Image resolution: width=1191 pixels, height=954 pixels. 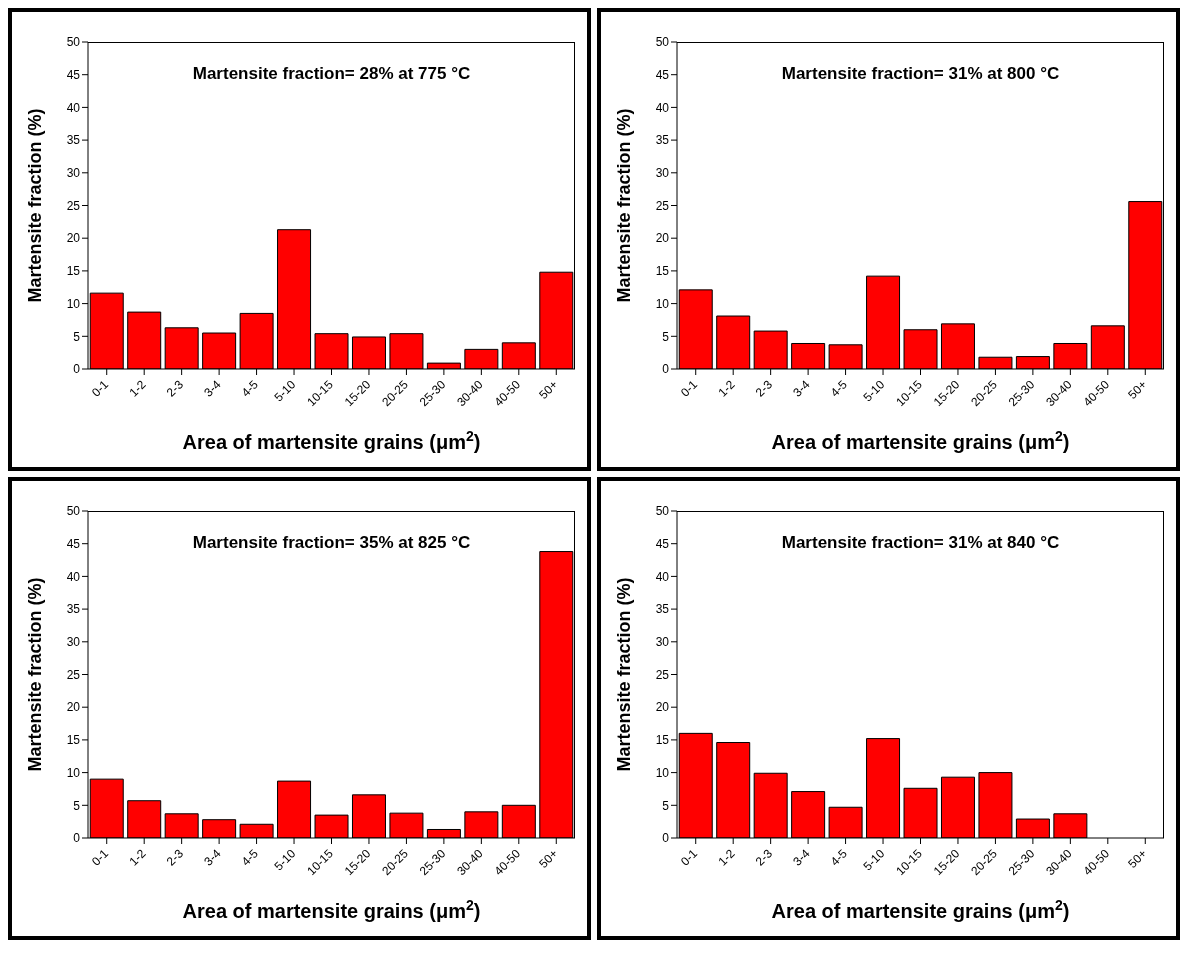 What do you see at coordinates (331, 543) in the screenshot?
I see `text: Martensite fraction= 35% at 825 °C` at bounding box center [331, 543].